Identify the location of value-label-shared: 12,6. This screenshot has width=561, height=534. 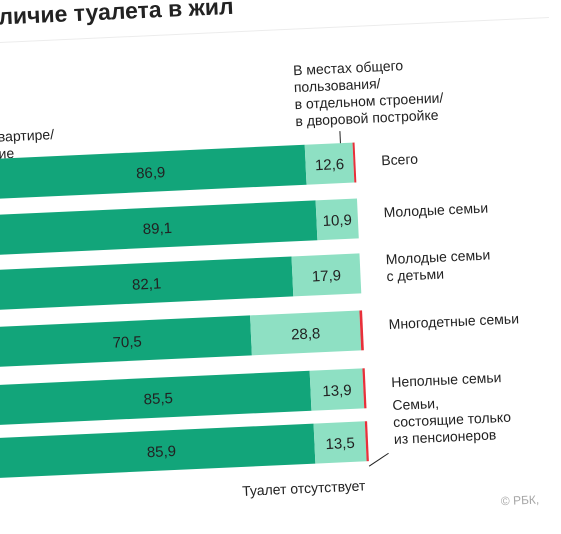
(330, 165).